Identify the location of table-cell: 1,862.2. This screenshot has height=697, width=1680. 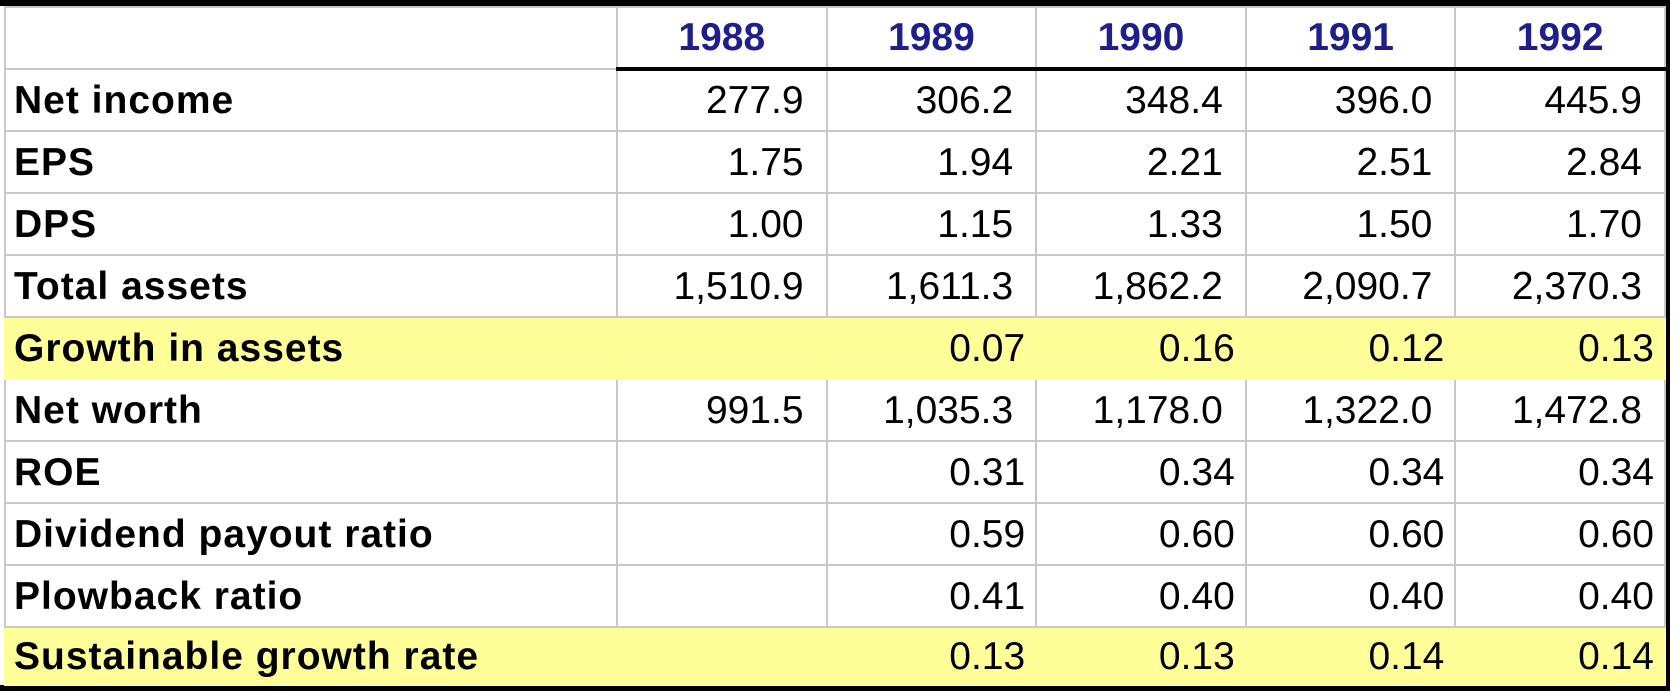
(1141, 286).